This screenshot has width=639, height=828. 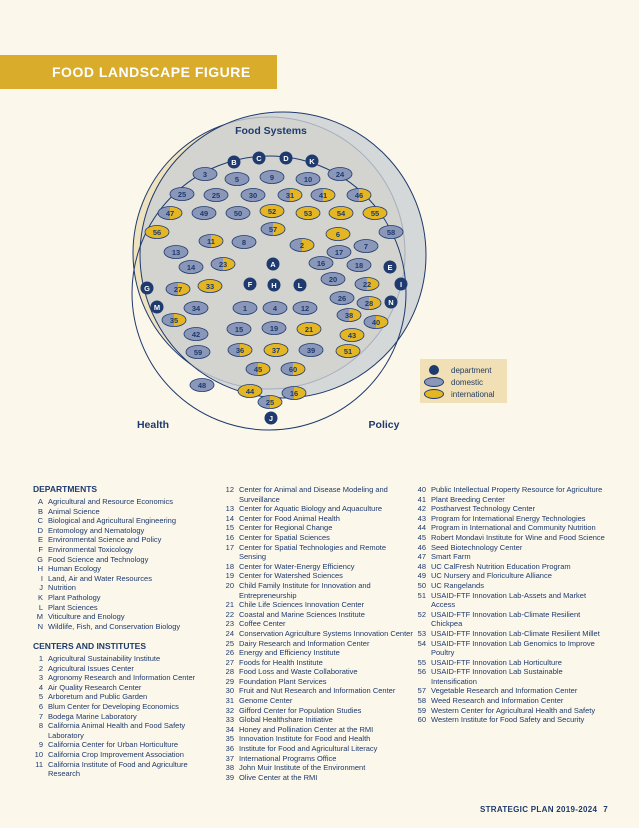 I want to click on list-item: 50 UC Rangelands, so click(x=511, y=586).